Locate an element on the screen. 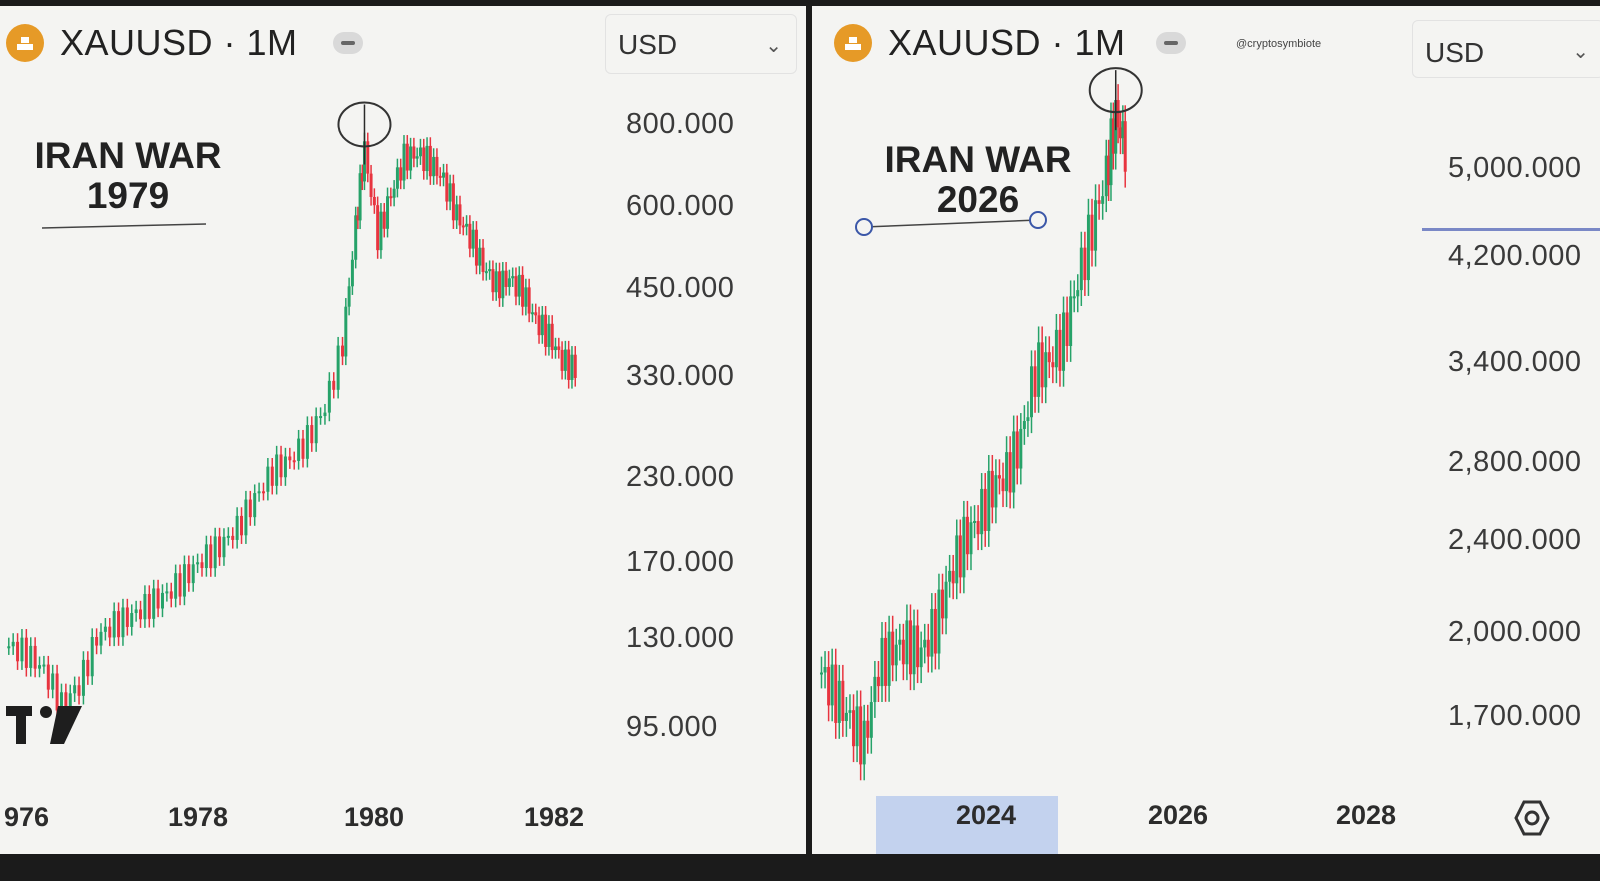  year-label: 1982 is located at coordinates (554, 817).